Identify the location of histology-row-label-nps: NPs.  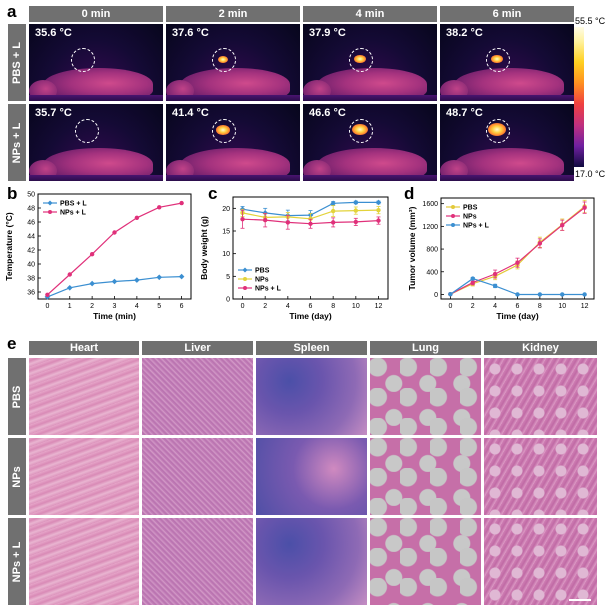
(17, 476).